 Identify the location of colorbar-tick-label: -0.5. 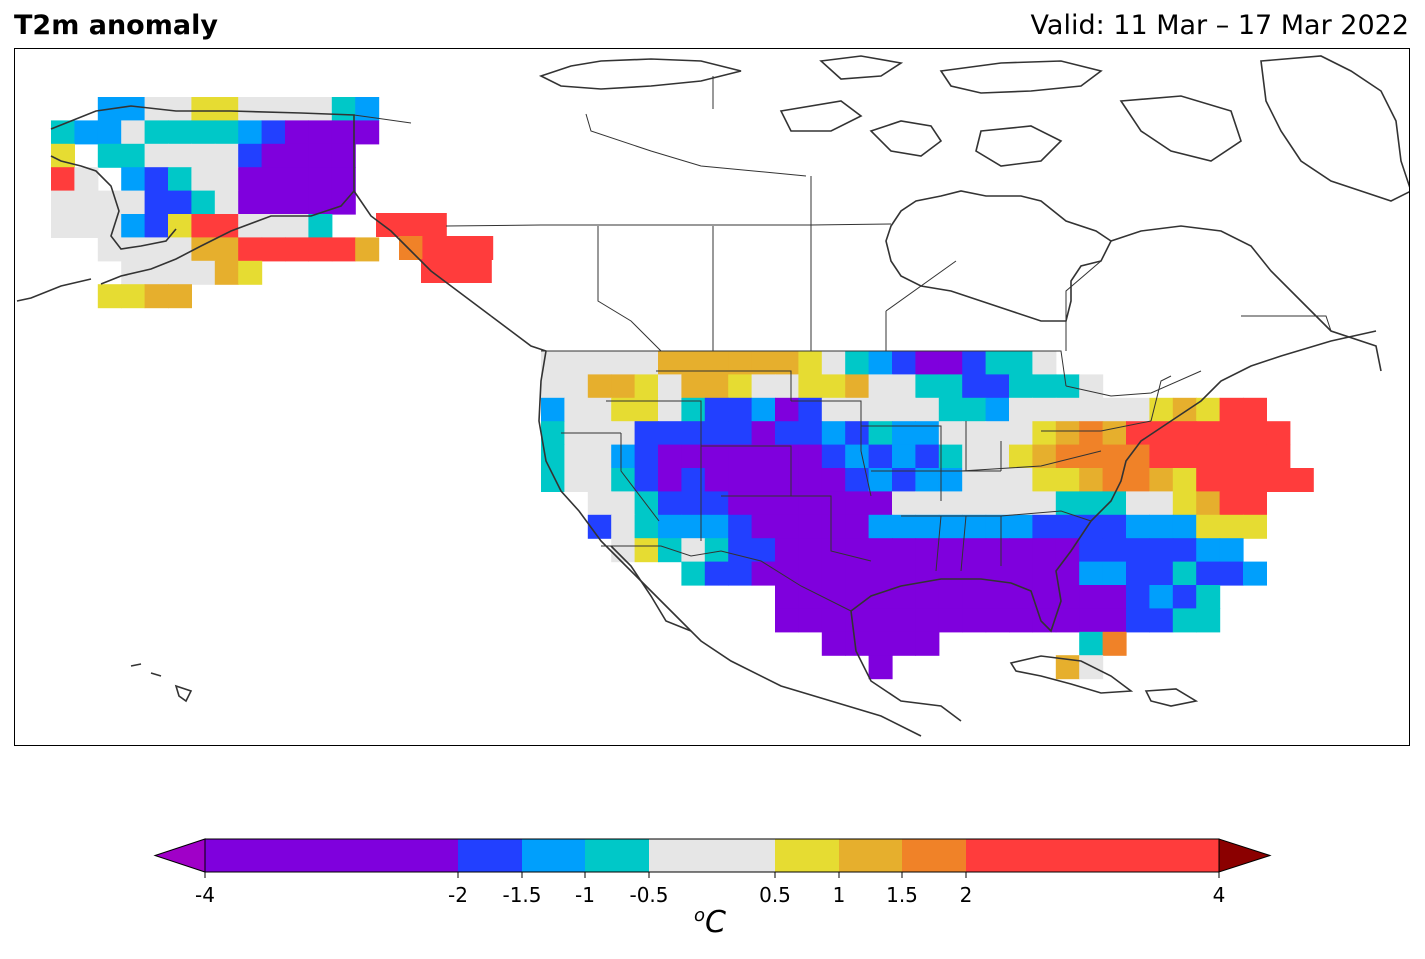
(648, 895).